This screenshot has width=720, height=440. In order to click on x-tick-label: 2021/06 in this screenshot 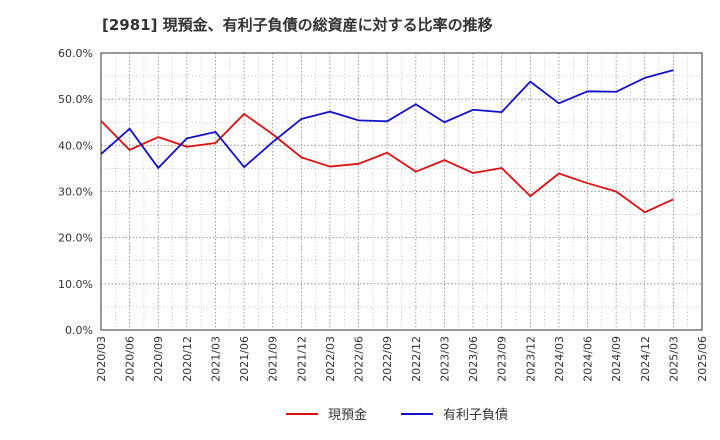, I will do `click(244, 359)`.